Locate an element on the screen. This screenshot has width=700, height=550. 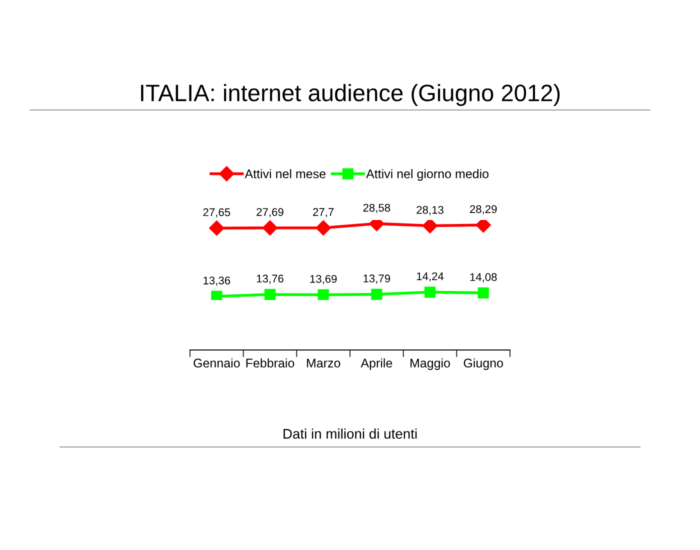
data-label: 27,7 is located at coordinates (323, 213).